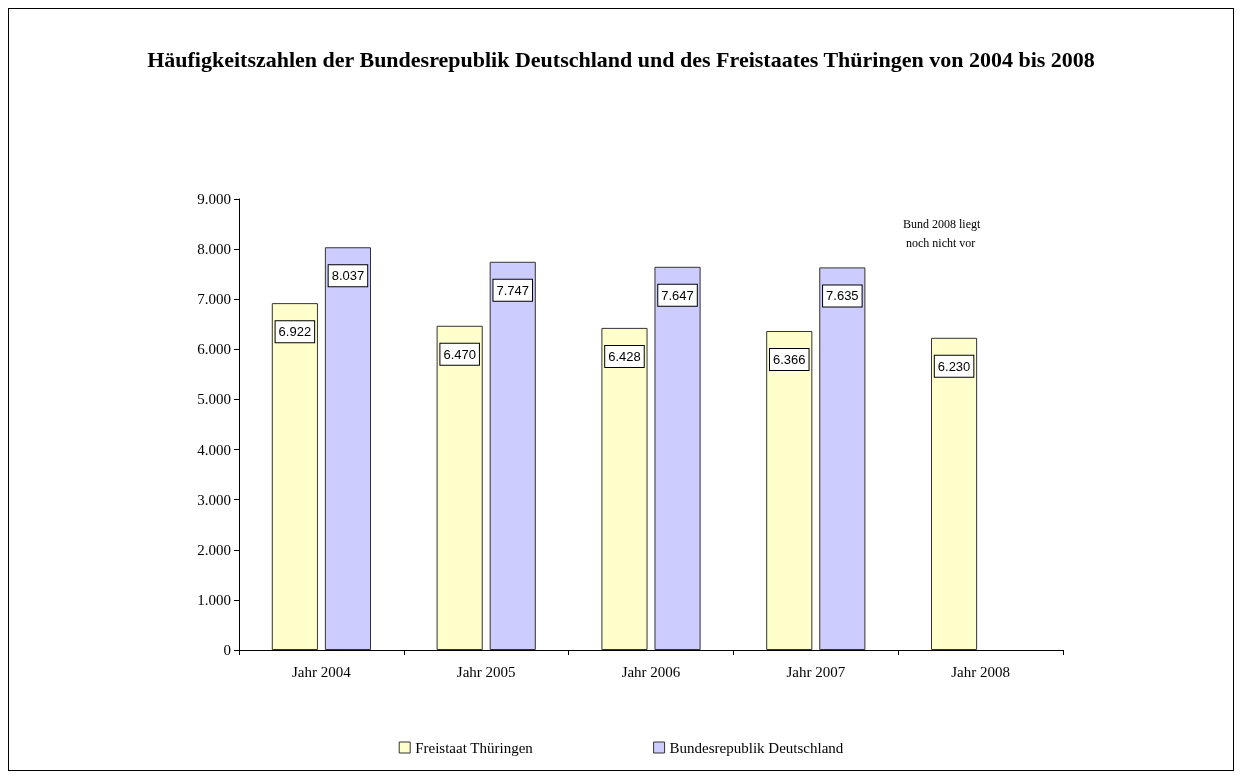  Describe the element at coordinates (214, 549) in the screenshot. I see `y-tick-label: 2.000` at that location.